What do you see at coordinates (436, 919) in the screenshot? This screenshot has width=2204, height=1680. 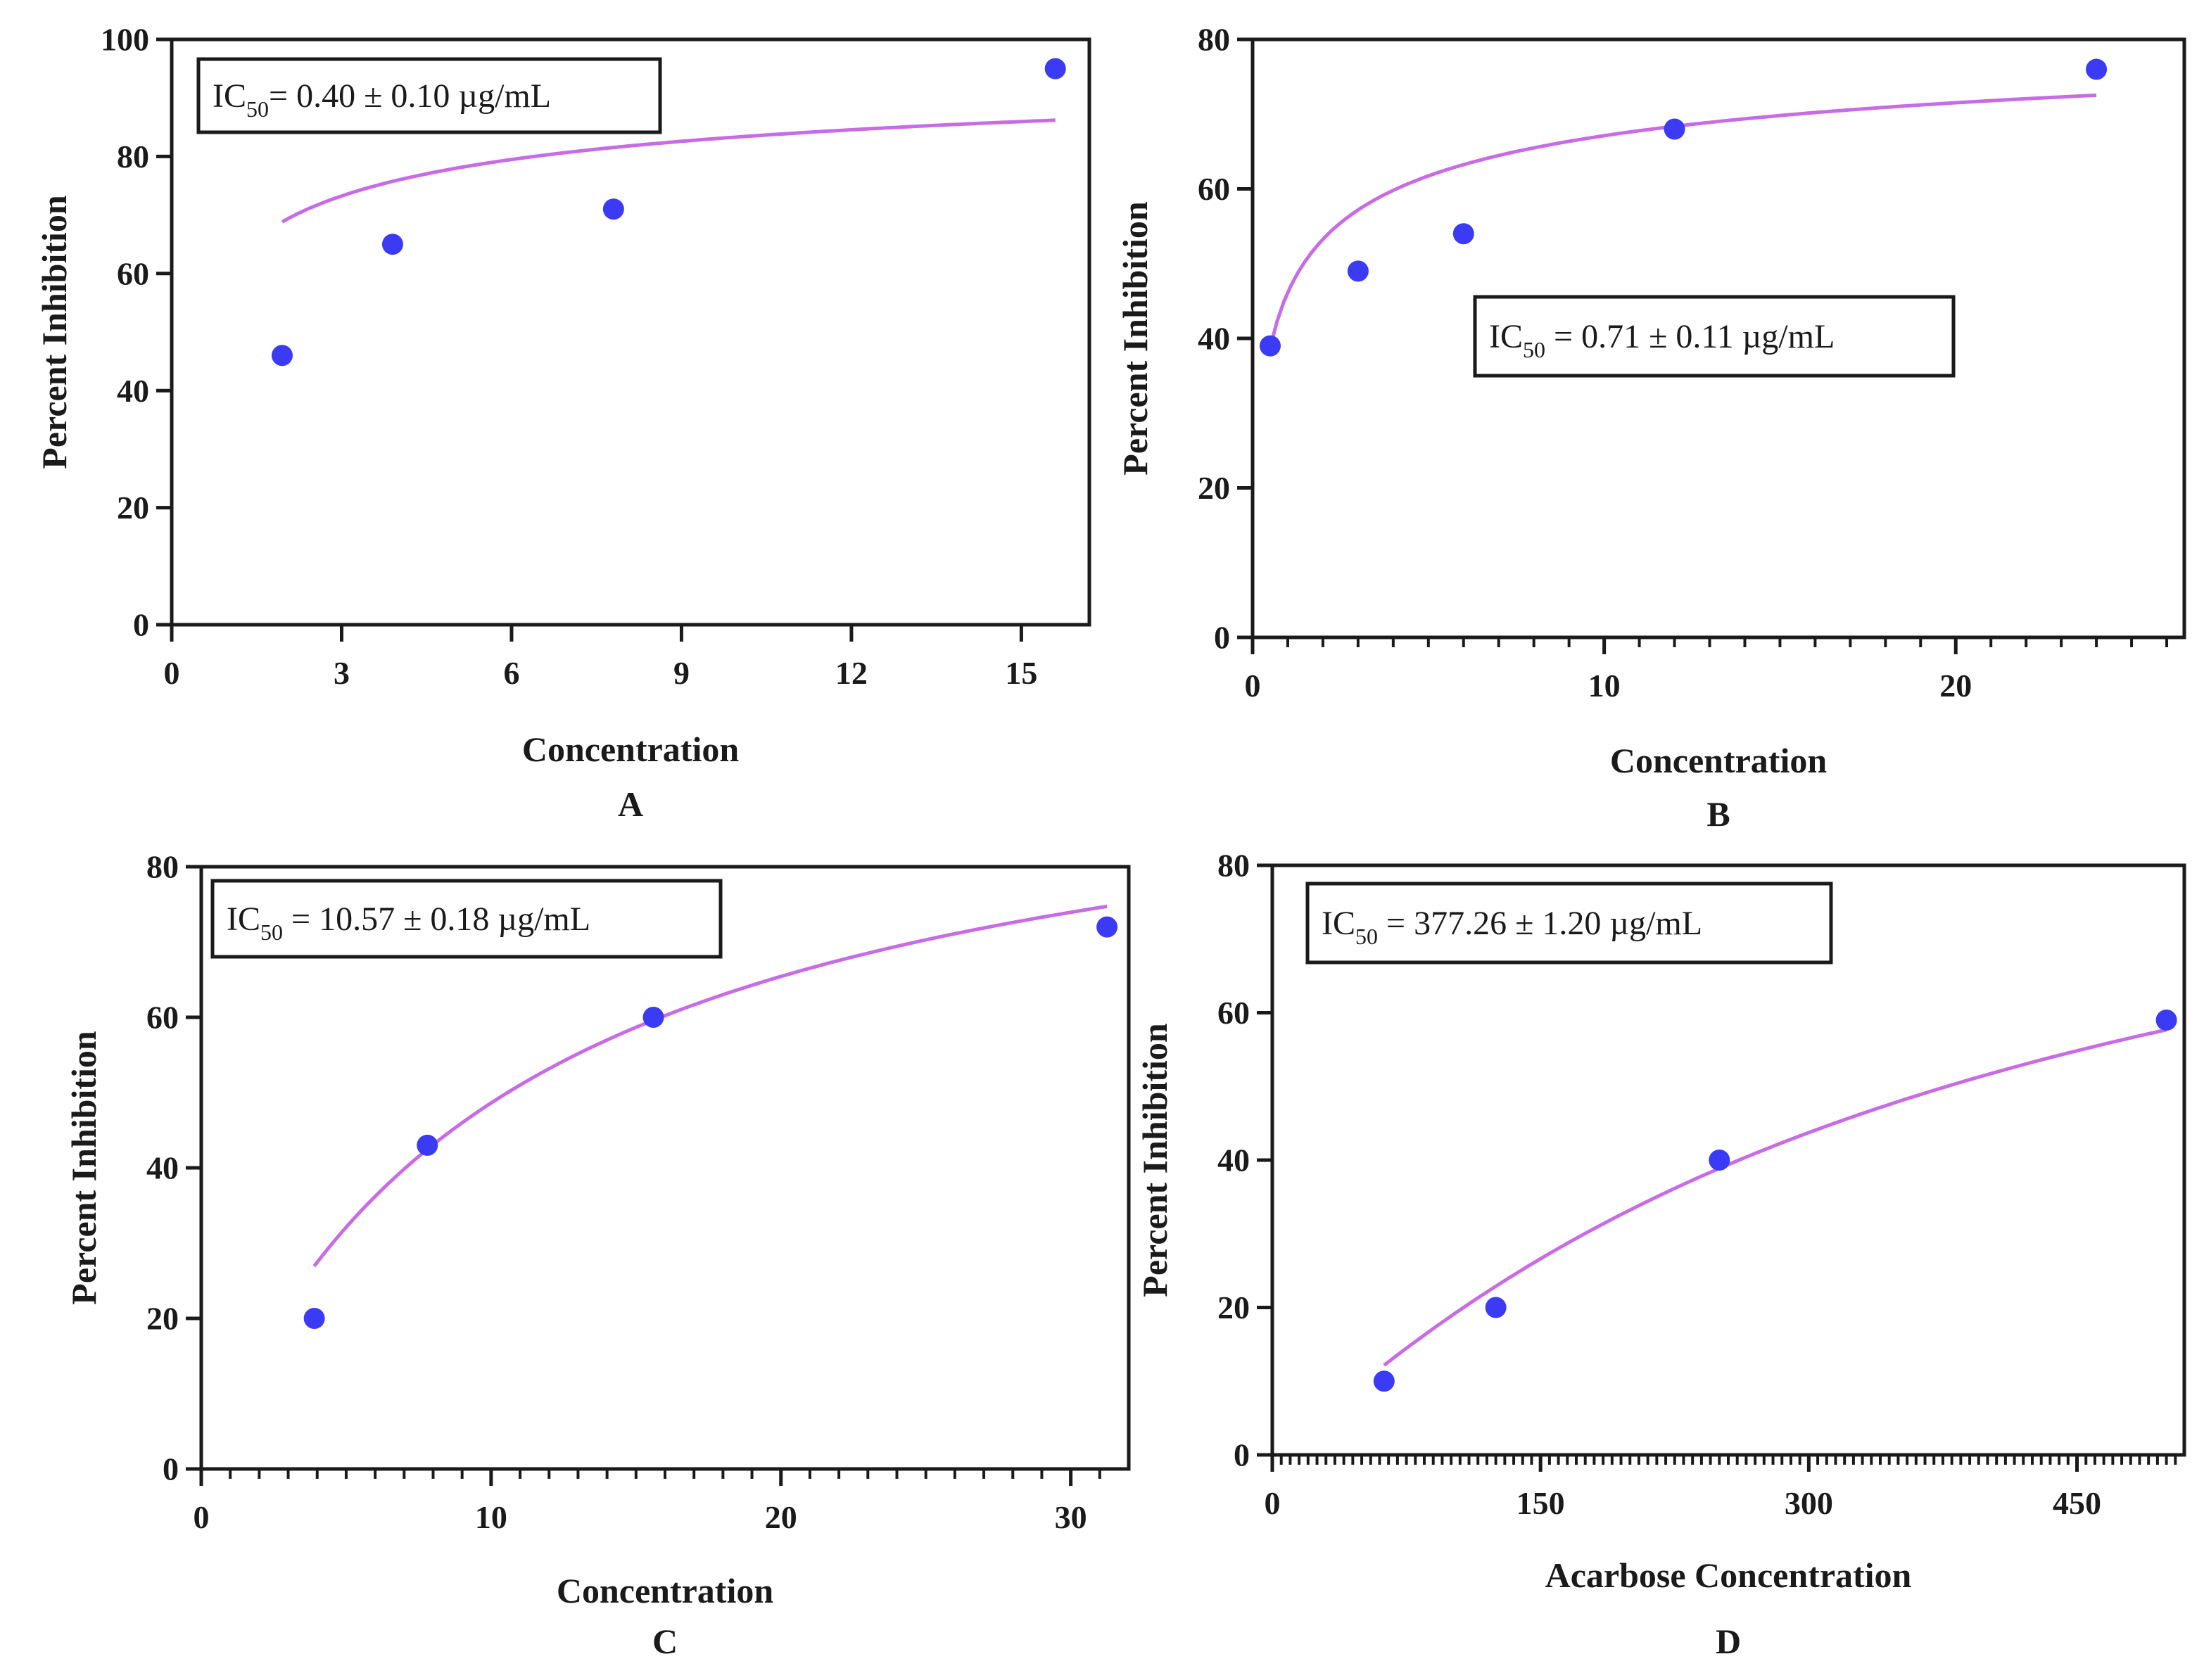 I see `ic50-value: = 10.57 ± 0.18 µg/mL` at bounding box center [436, 919].